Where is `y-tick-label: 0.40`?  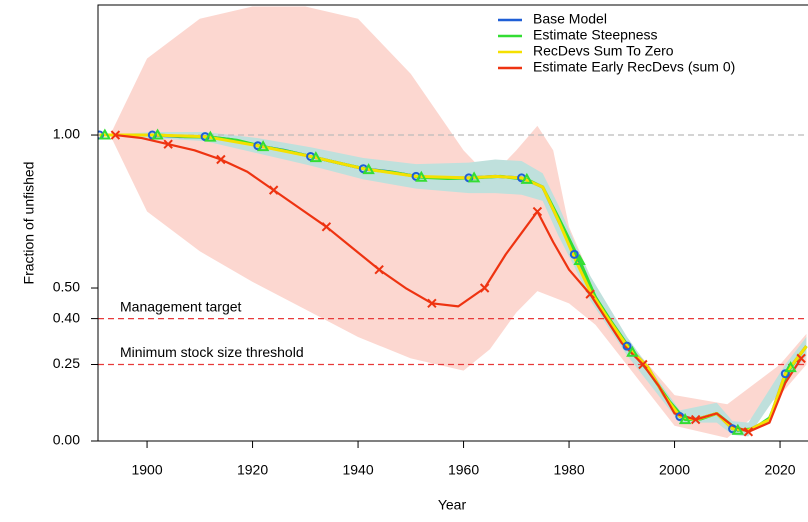 y-tick-label: 0.40 is located at coordinates (66, 317).